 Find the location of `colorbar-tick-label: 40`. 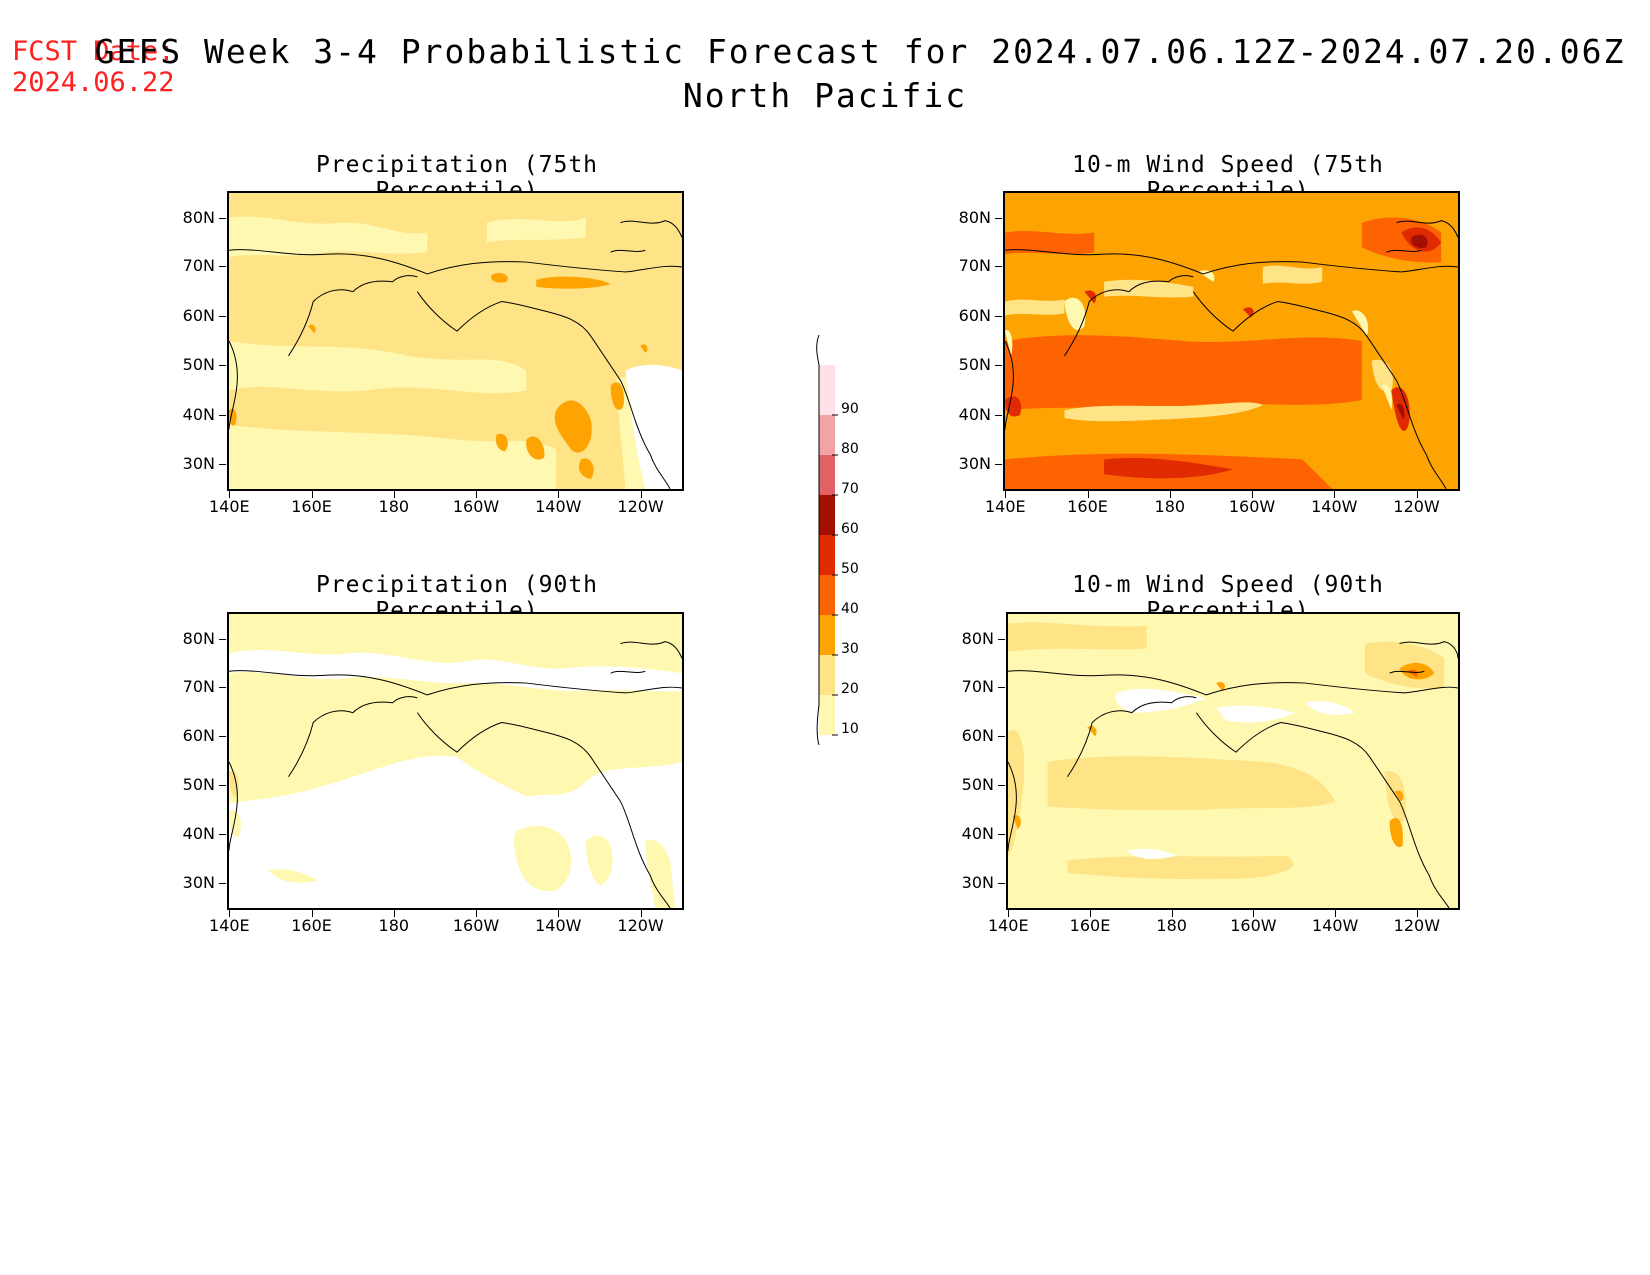

colorbar-tick-label: 40 is located at coordinates (850, 609).